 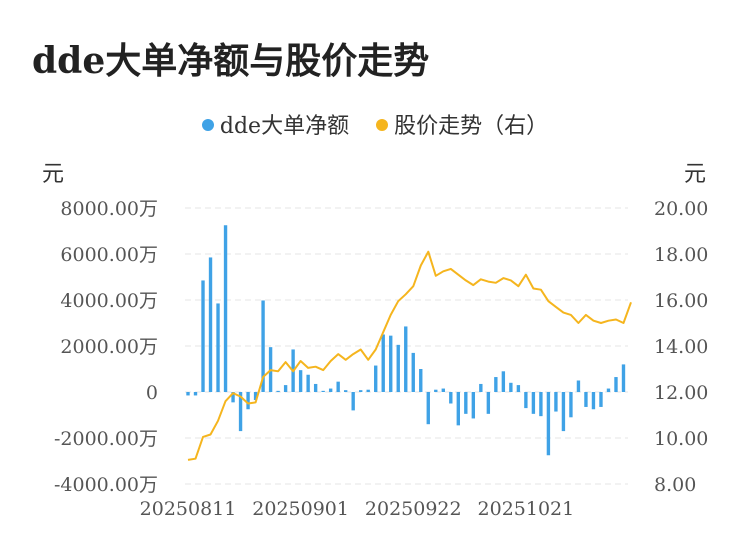 I want to click on legend: dde大单净额 股价走势（右）, so click(x=375, y=124).